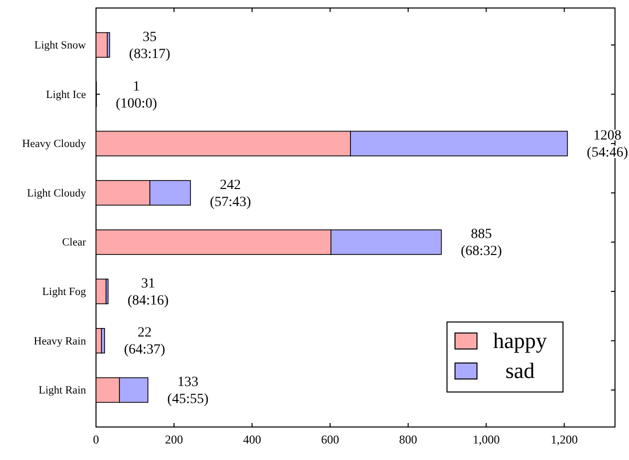 The width and height of the screenshot is (629, 460). What do you see at coordinates (408, 439) in the screenshot?
I see `x-tick-label: 800` at bounding box center [408, 439].